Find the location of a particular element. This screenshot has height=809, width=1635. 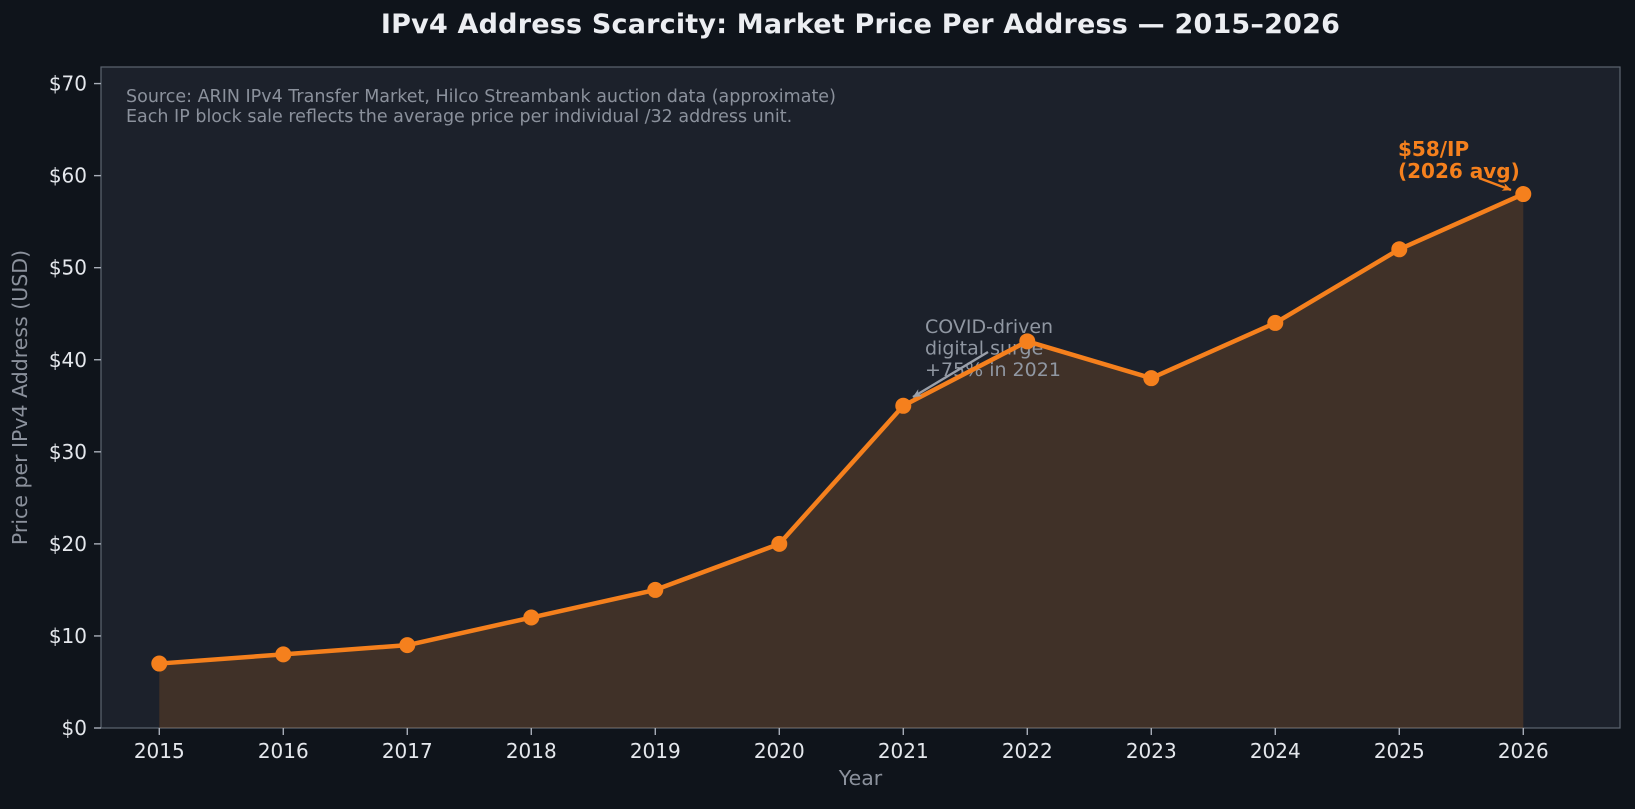

x-tick-label: 2019 is located at coordinates (655, 751).